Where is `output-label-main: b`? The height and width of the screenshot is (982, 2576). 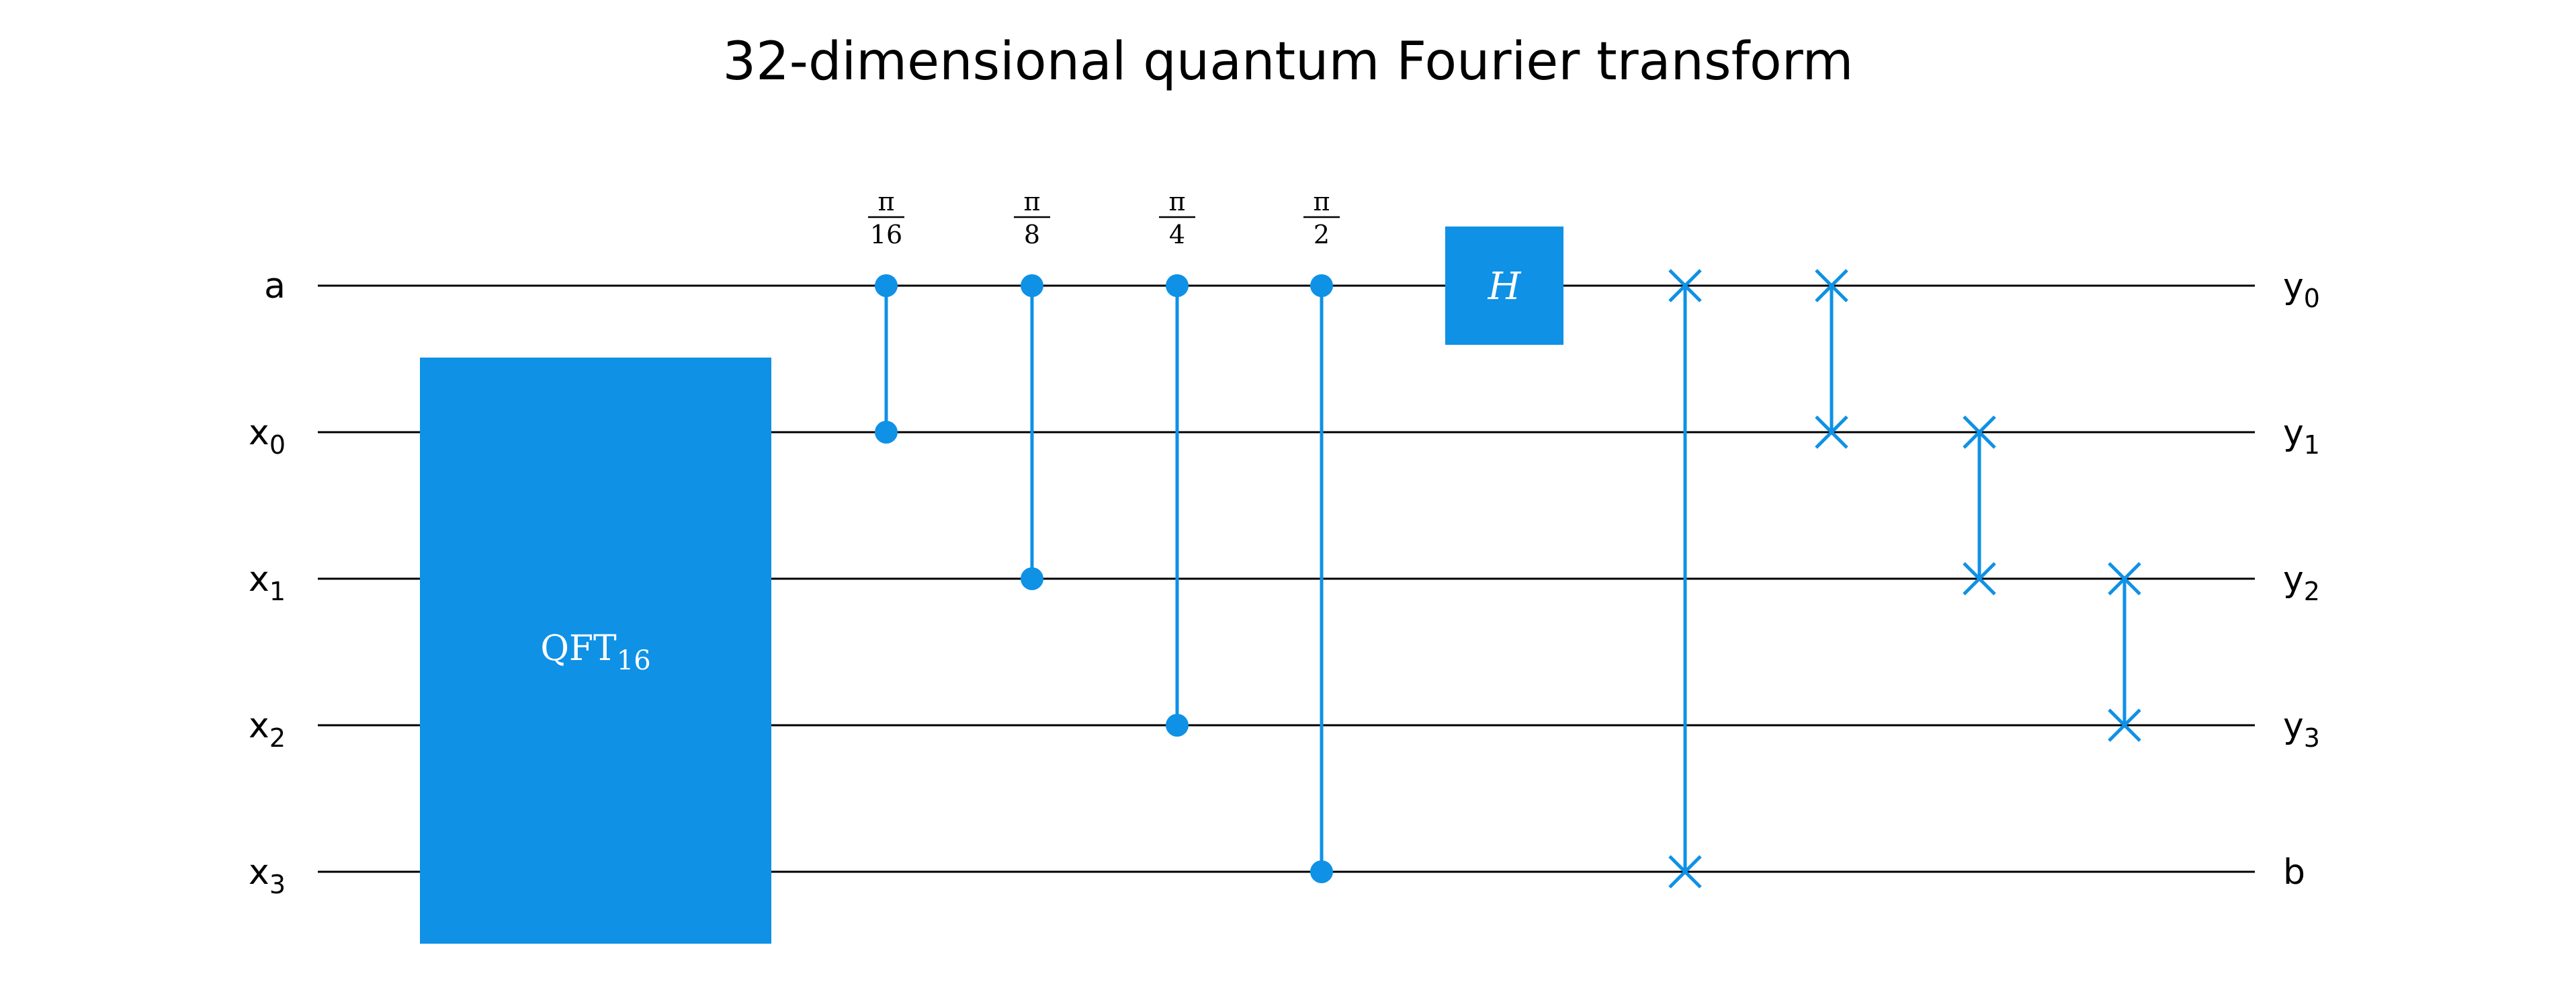
output-label-main: b is located at coordinates (2294, 873).